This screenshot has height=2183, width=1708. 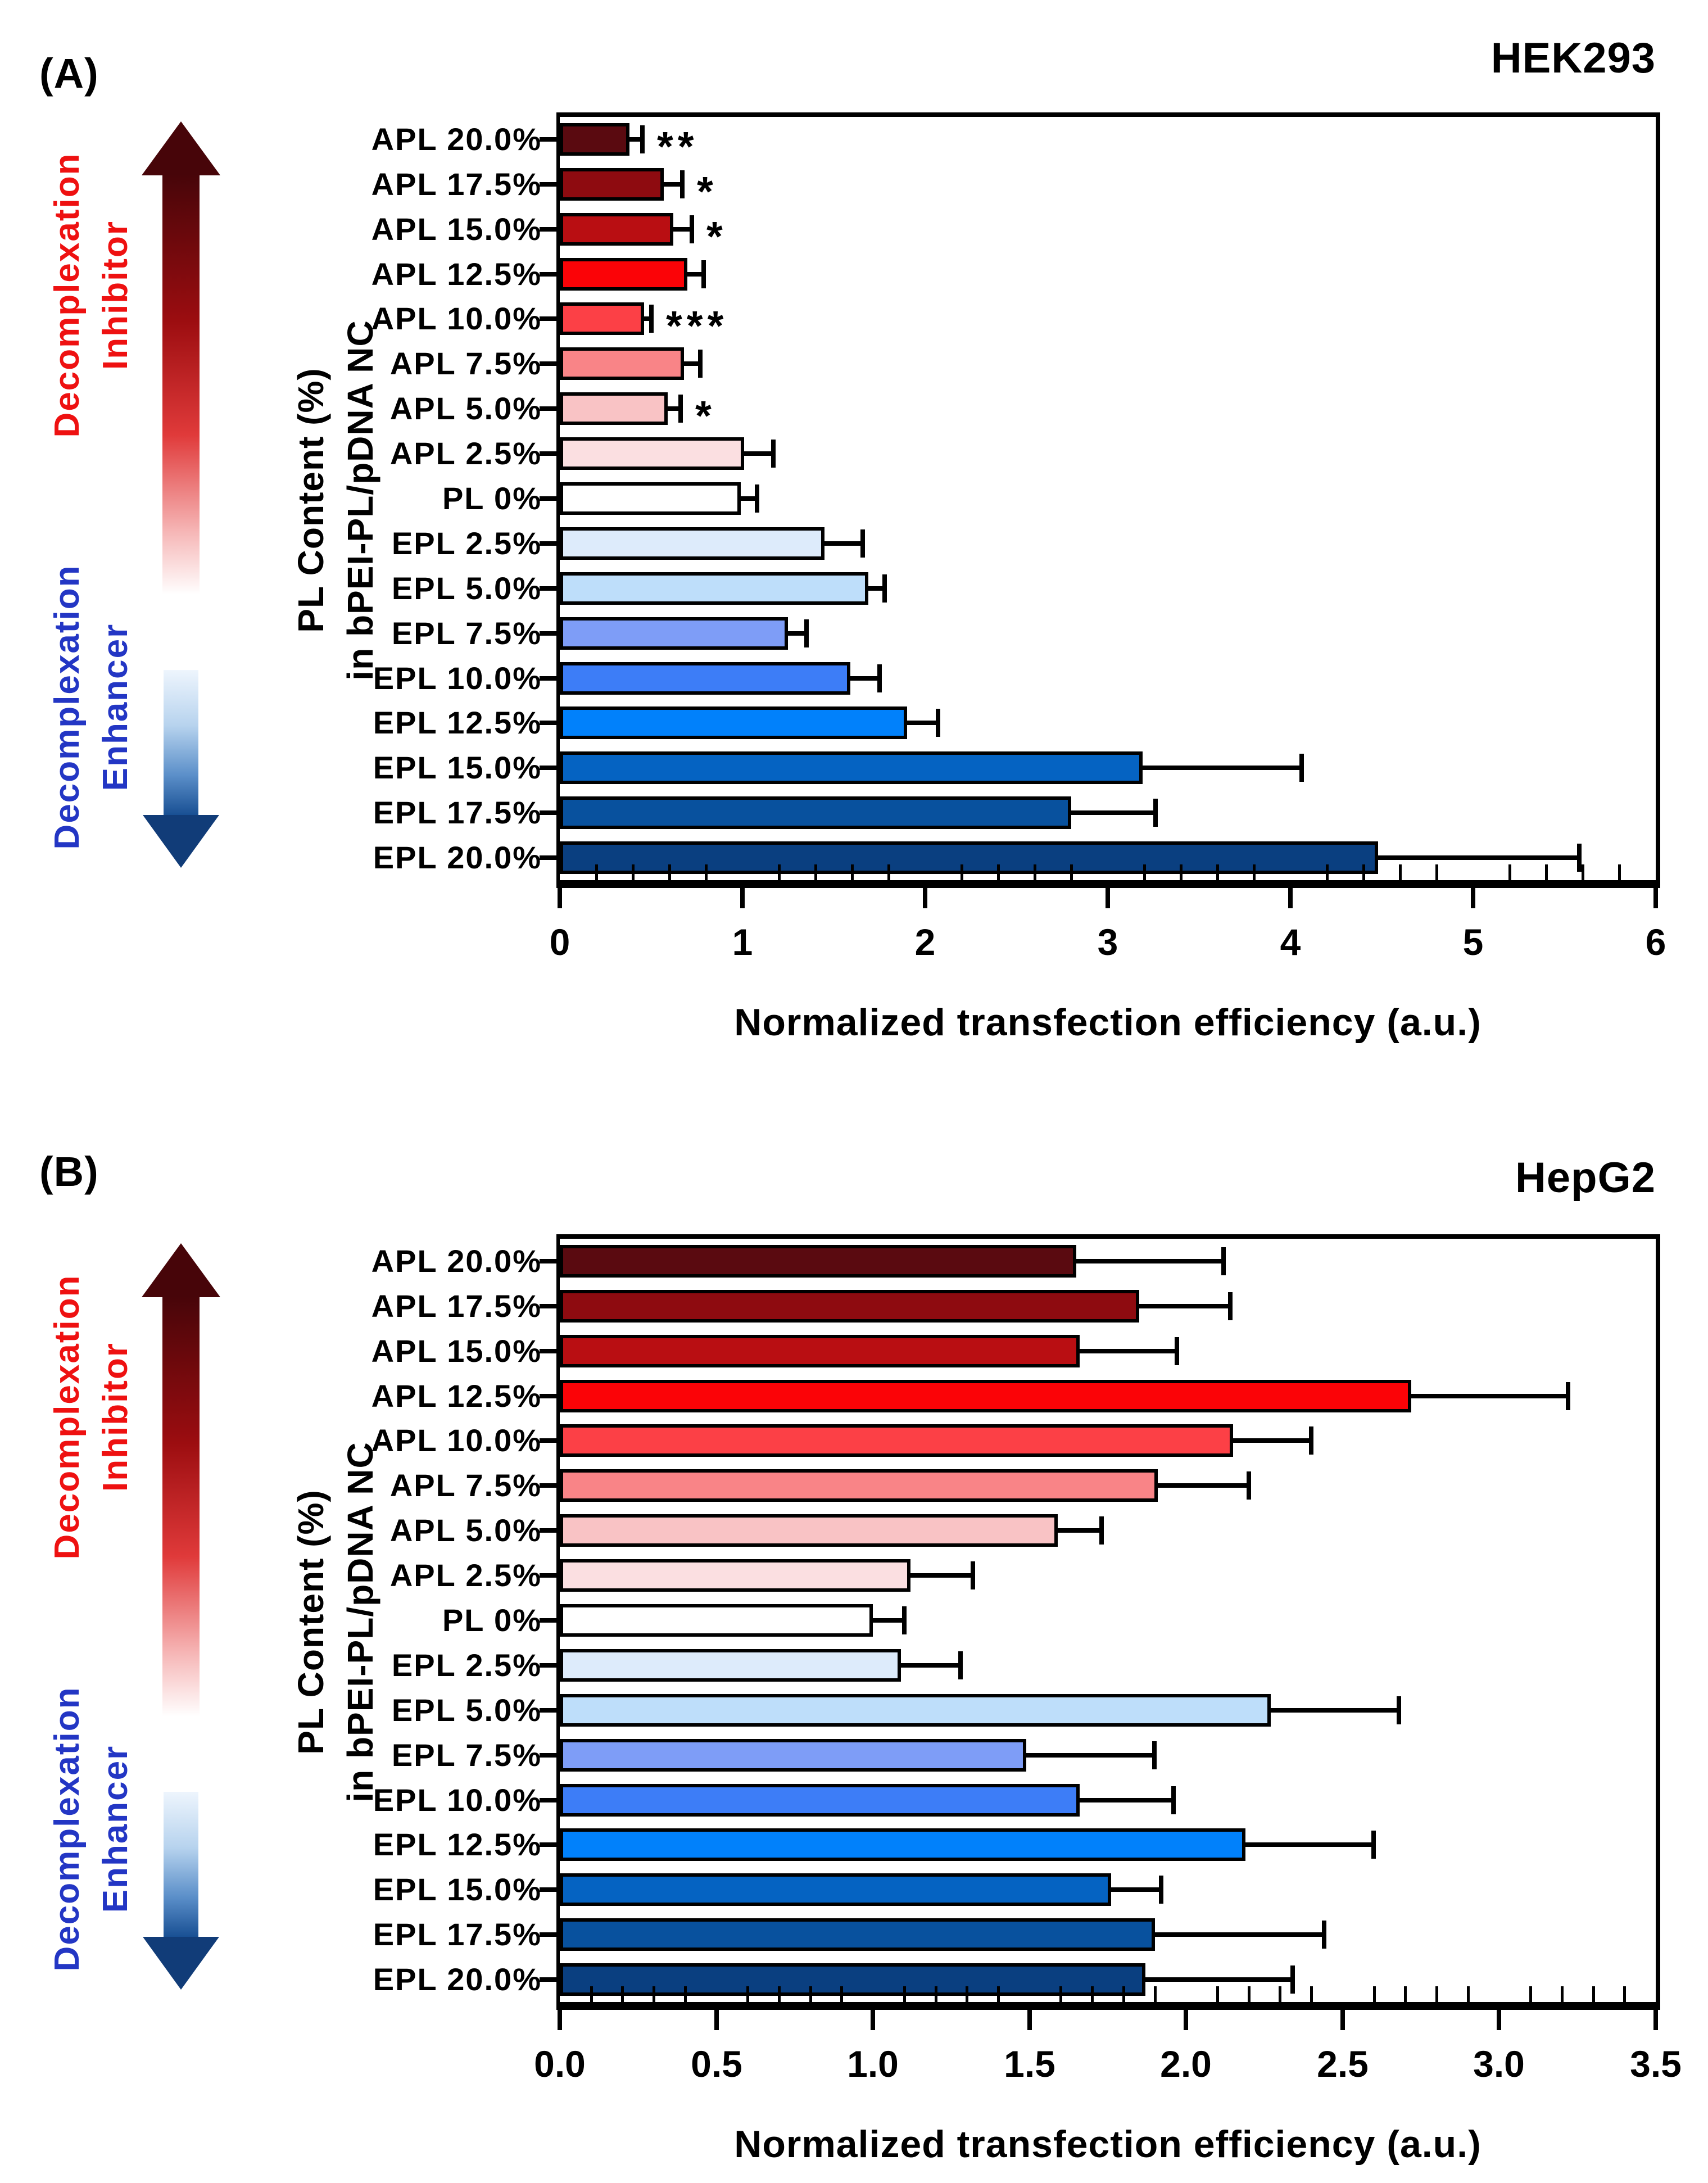 I want to click on category-label: PL 0%, so click(x=492, y=499).